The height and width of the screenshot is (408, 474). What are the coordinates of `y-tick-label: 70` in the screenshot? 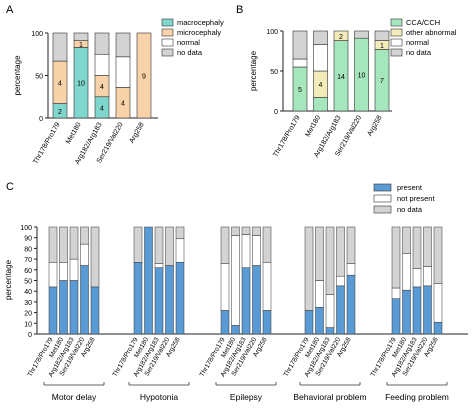 It's located at (28, 260).